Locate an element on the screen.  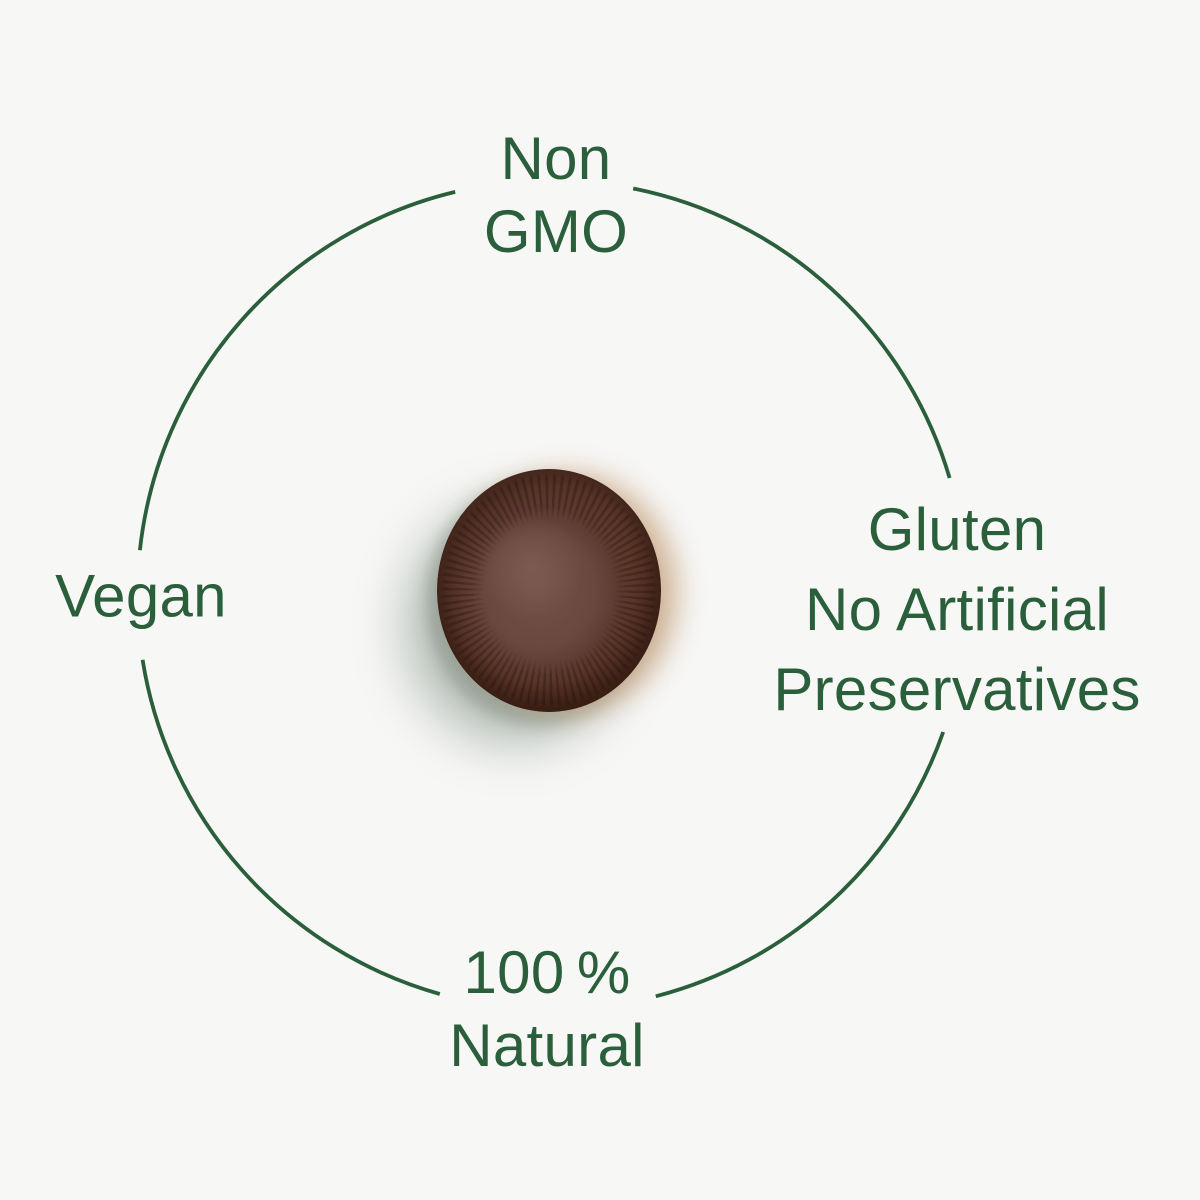
label-line: GMO is located at coordinates (556, 231).